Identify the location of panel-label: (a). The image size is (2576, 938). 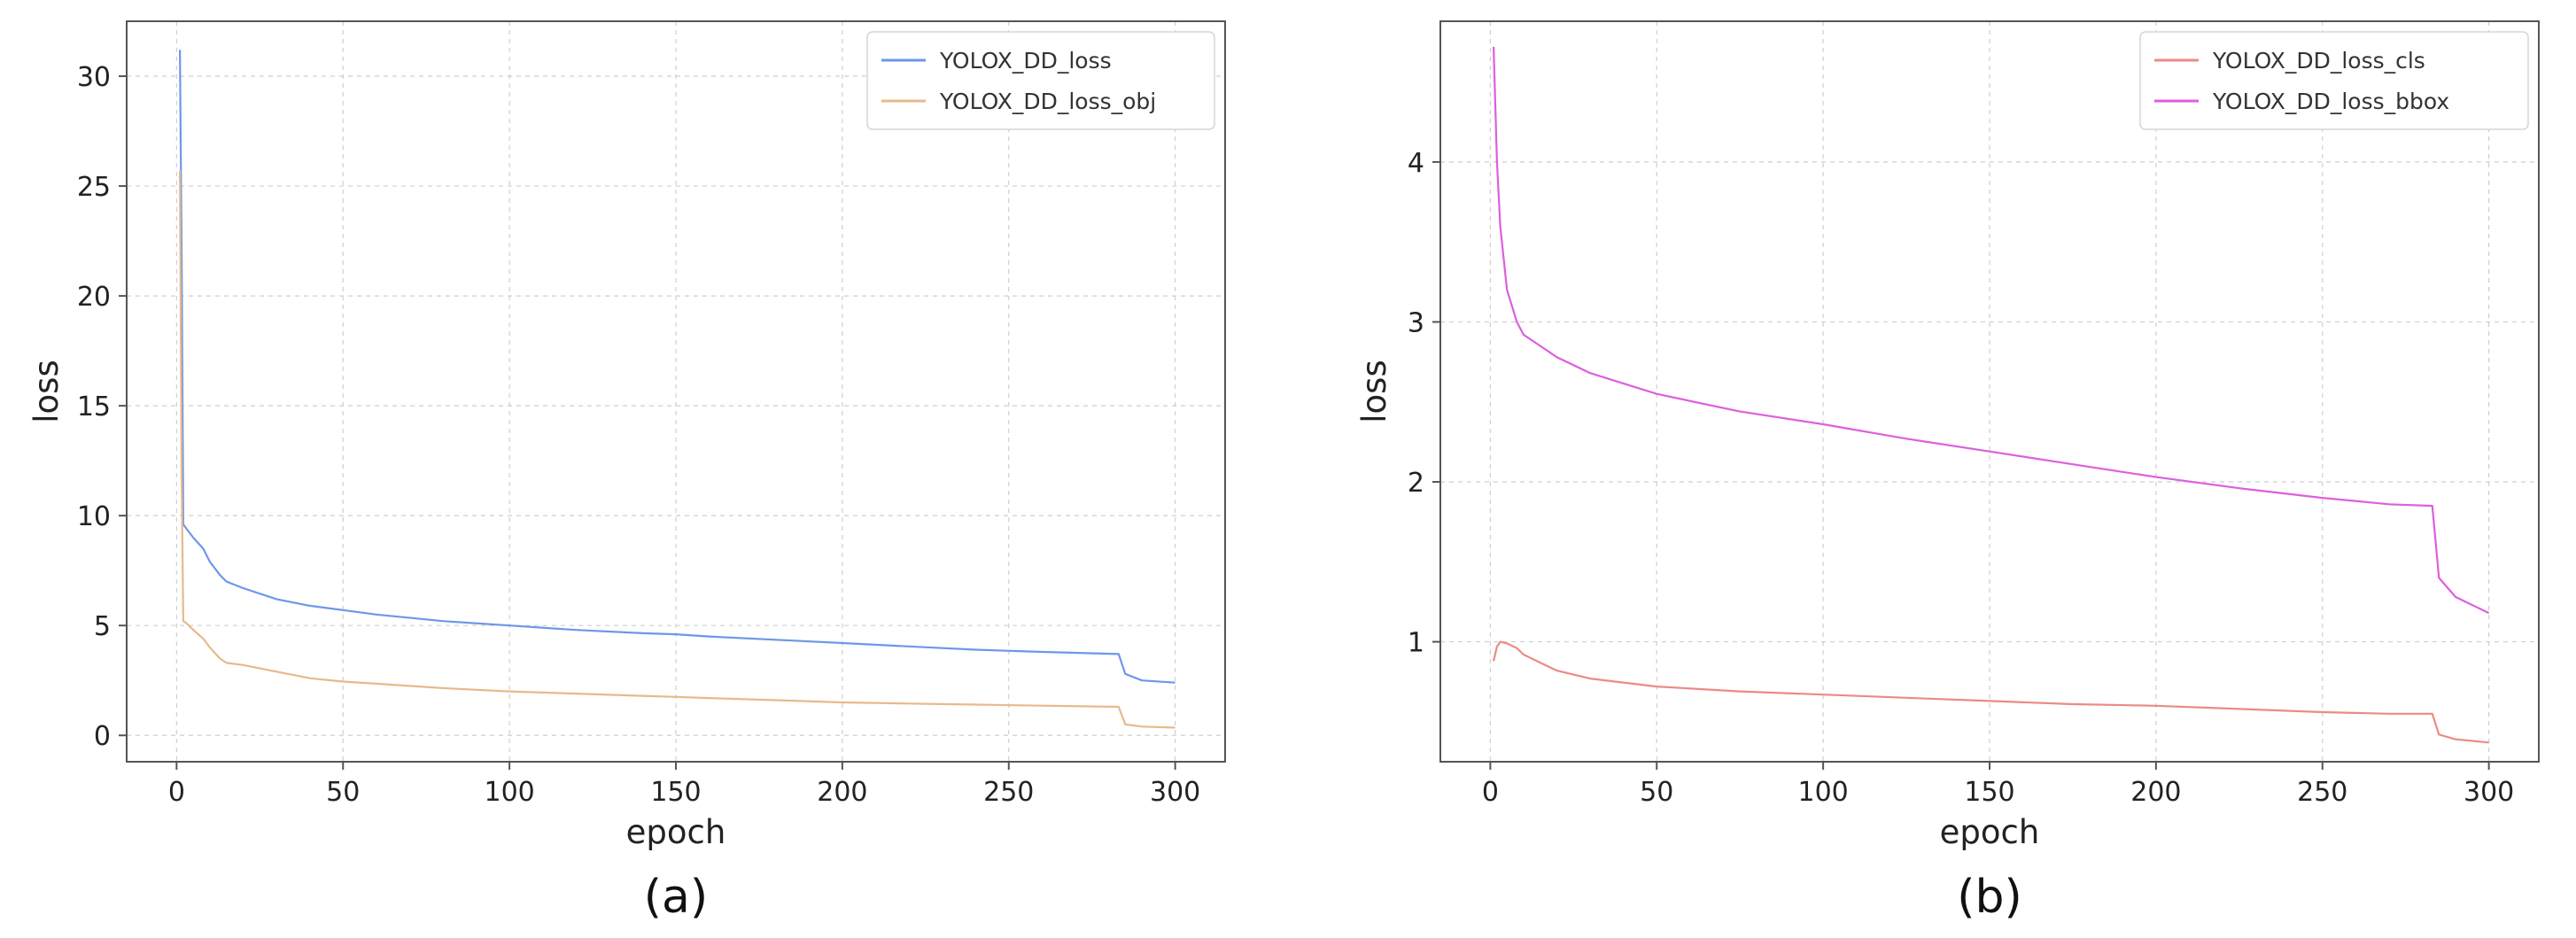
(676, 897).